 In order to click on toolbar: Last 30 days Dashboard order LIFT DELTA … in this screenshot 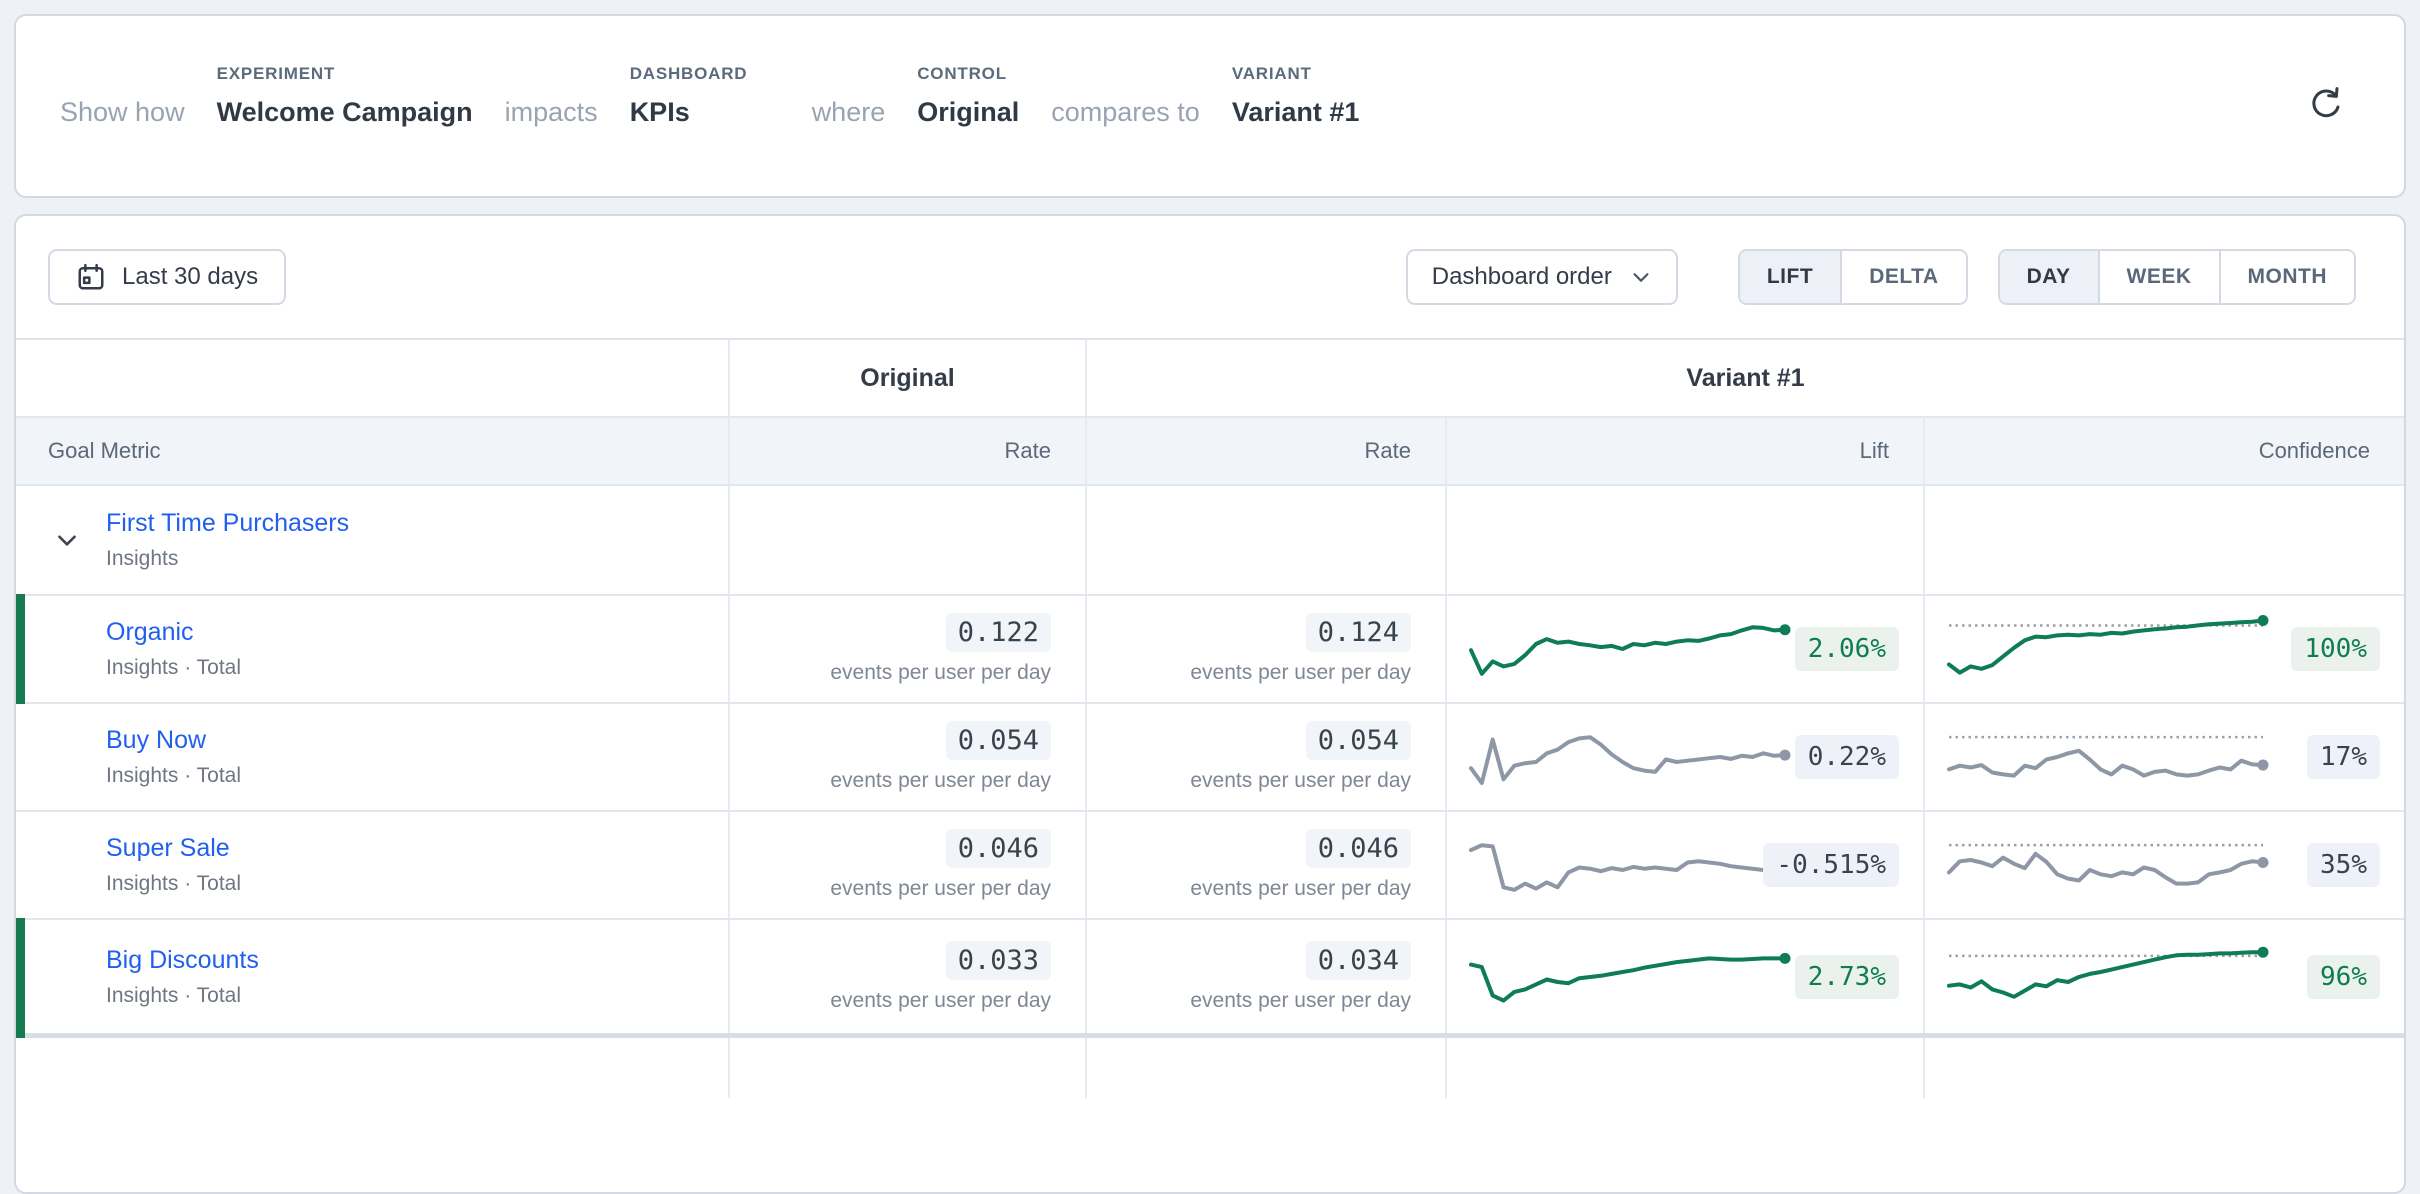, I will do `click(1210, 260)`.